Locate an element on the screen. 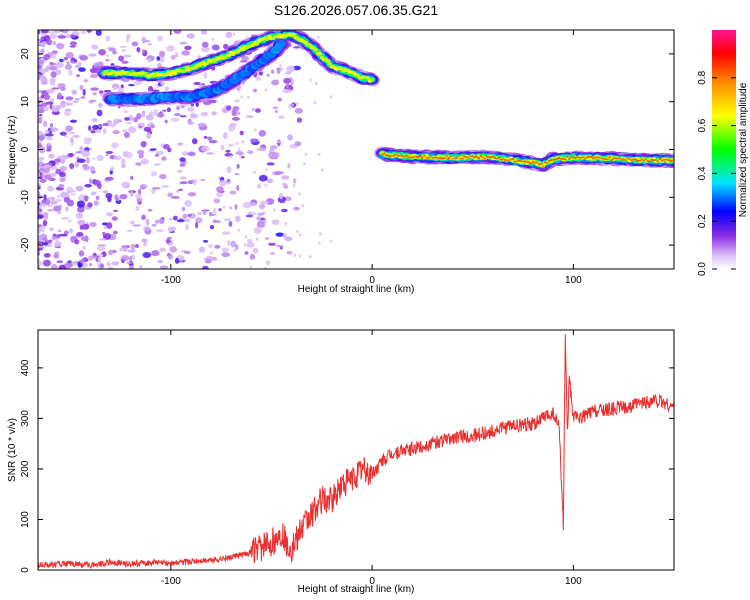 Image resolution: width=750 pixels, height=600 pixels. snr-x-tick-label: 0 is located at coordinates (372, 581).